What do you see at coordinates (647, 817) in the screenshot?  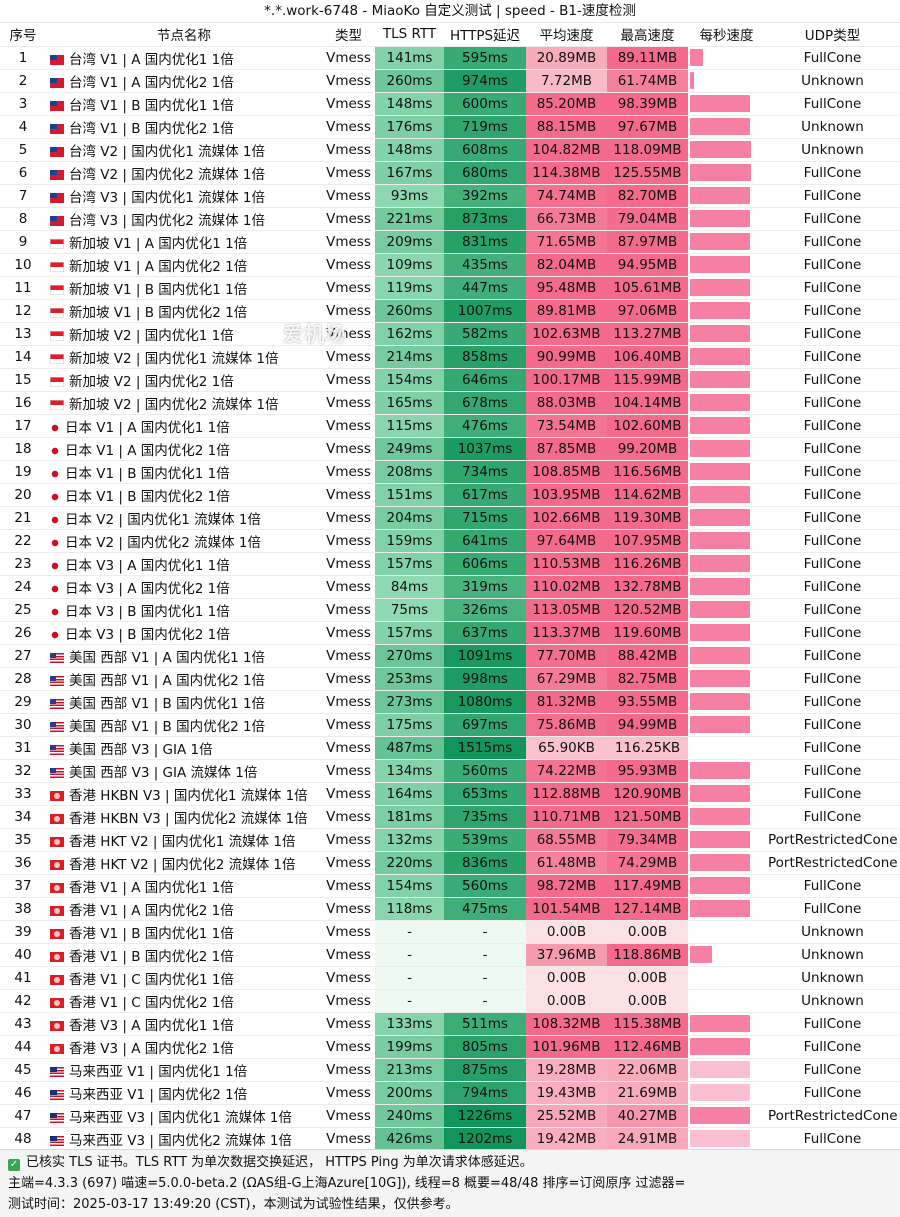 I see `max-speed: 121.50MB` at bounding box center [647, 817].